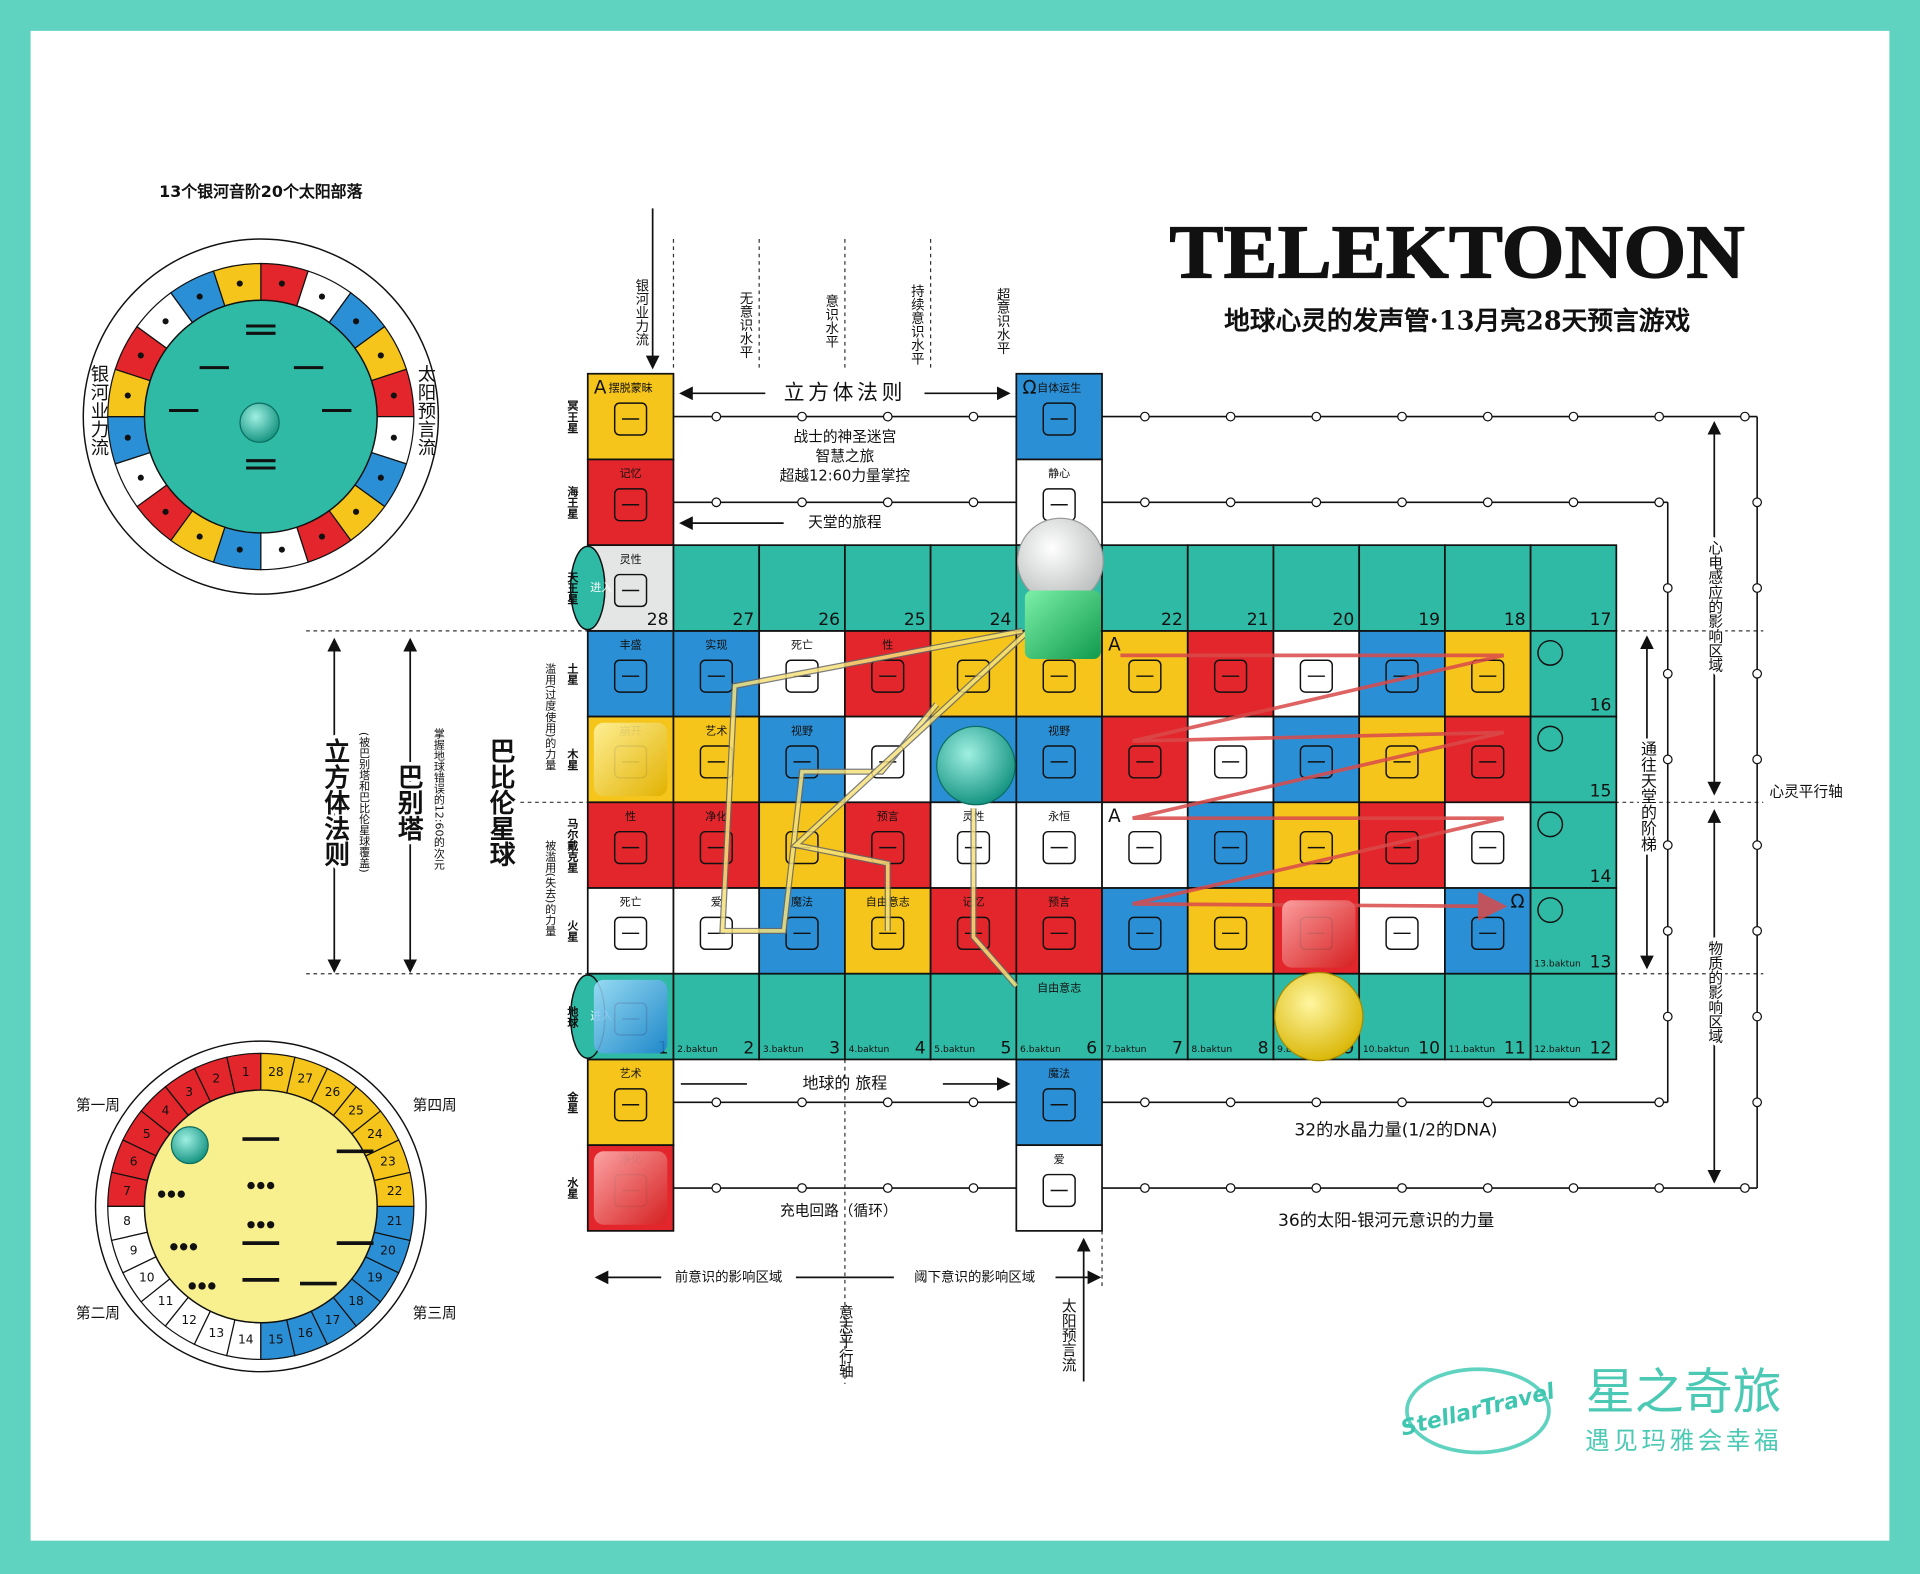  What do you see at coordinates (438, 797) in the screenshot?
I see `side-label: 掌握地球错误的12:60的次元` at bounding box center [438, 797].